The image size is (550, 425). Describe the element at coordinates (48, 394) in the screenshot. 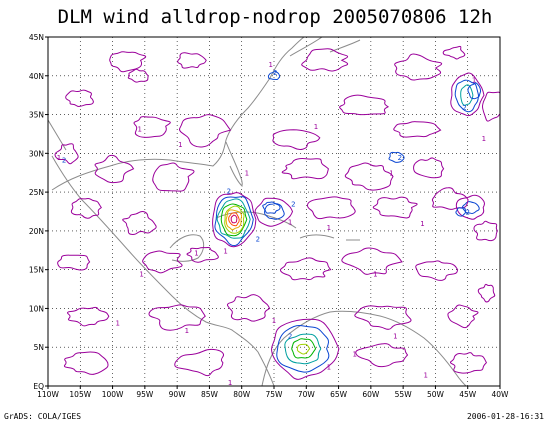

I see `x-tick-label: 110W` at that location.